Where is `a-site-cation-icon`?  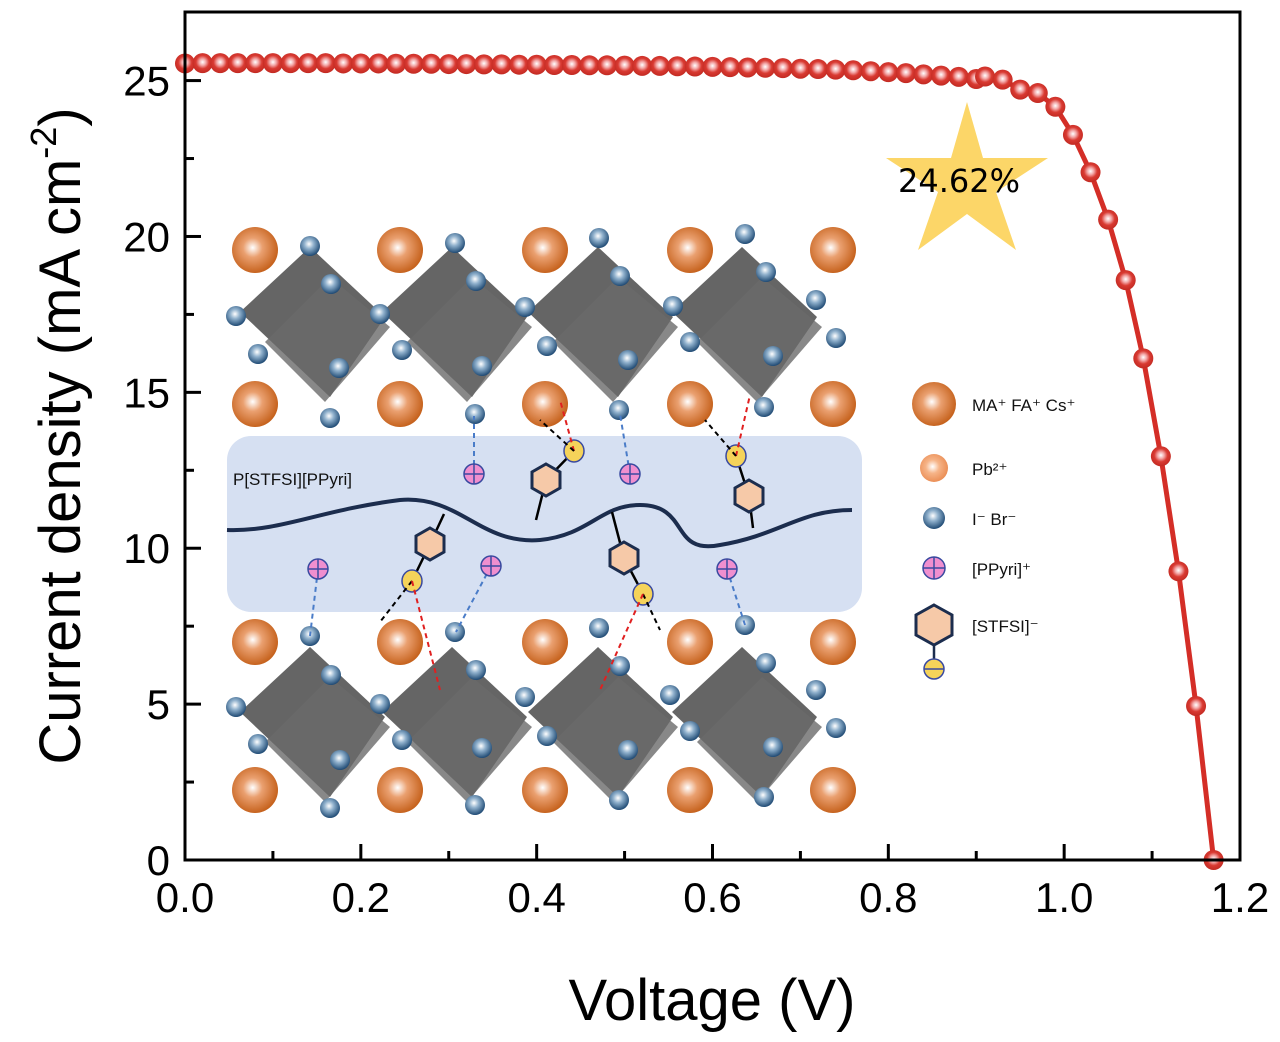 a-site-cation-icon is located at coordinates (934, 404).